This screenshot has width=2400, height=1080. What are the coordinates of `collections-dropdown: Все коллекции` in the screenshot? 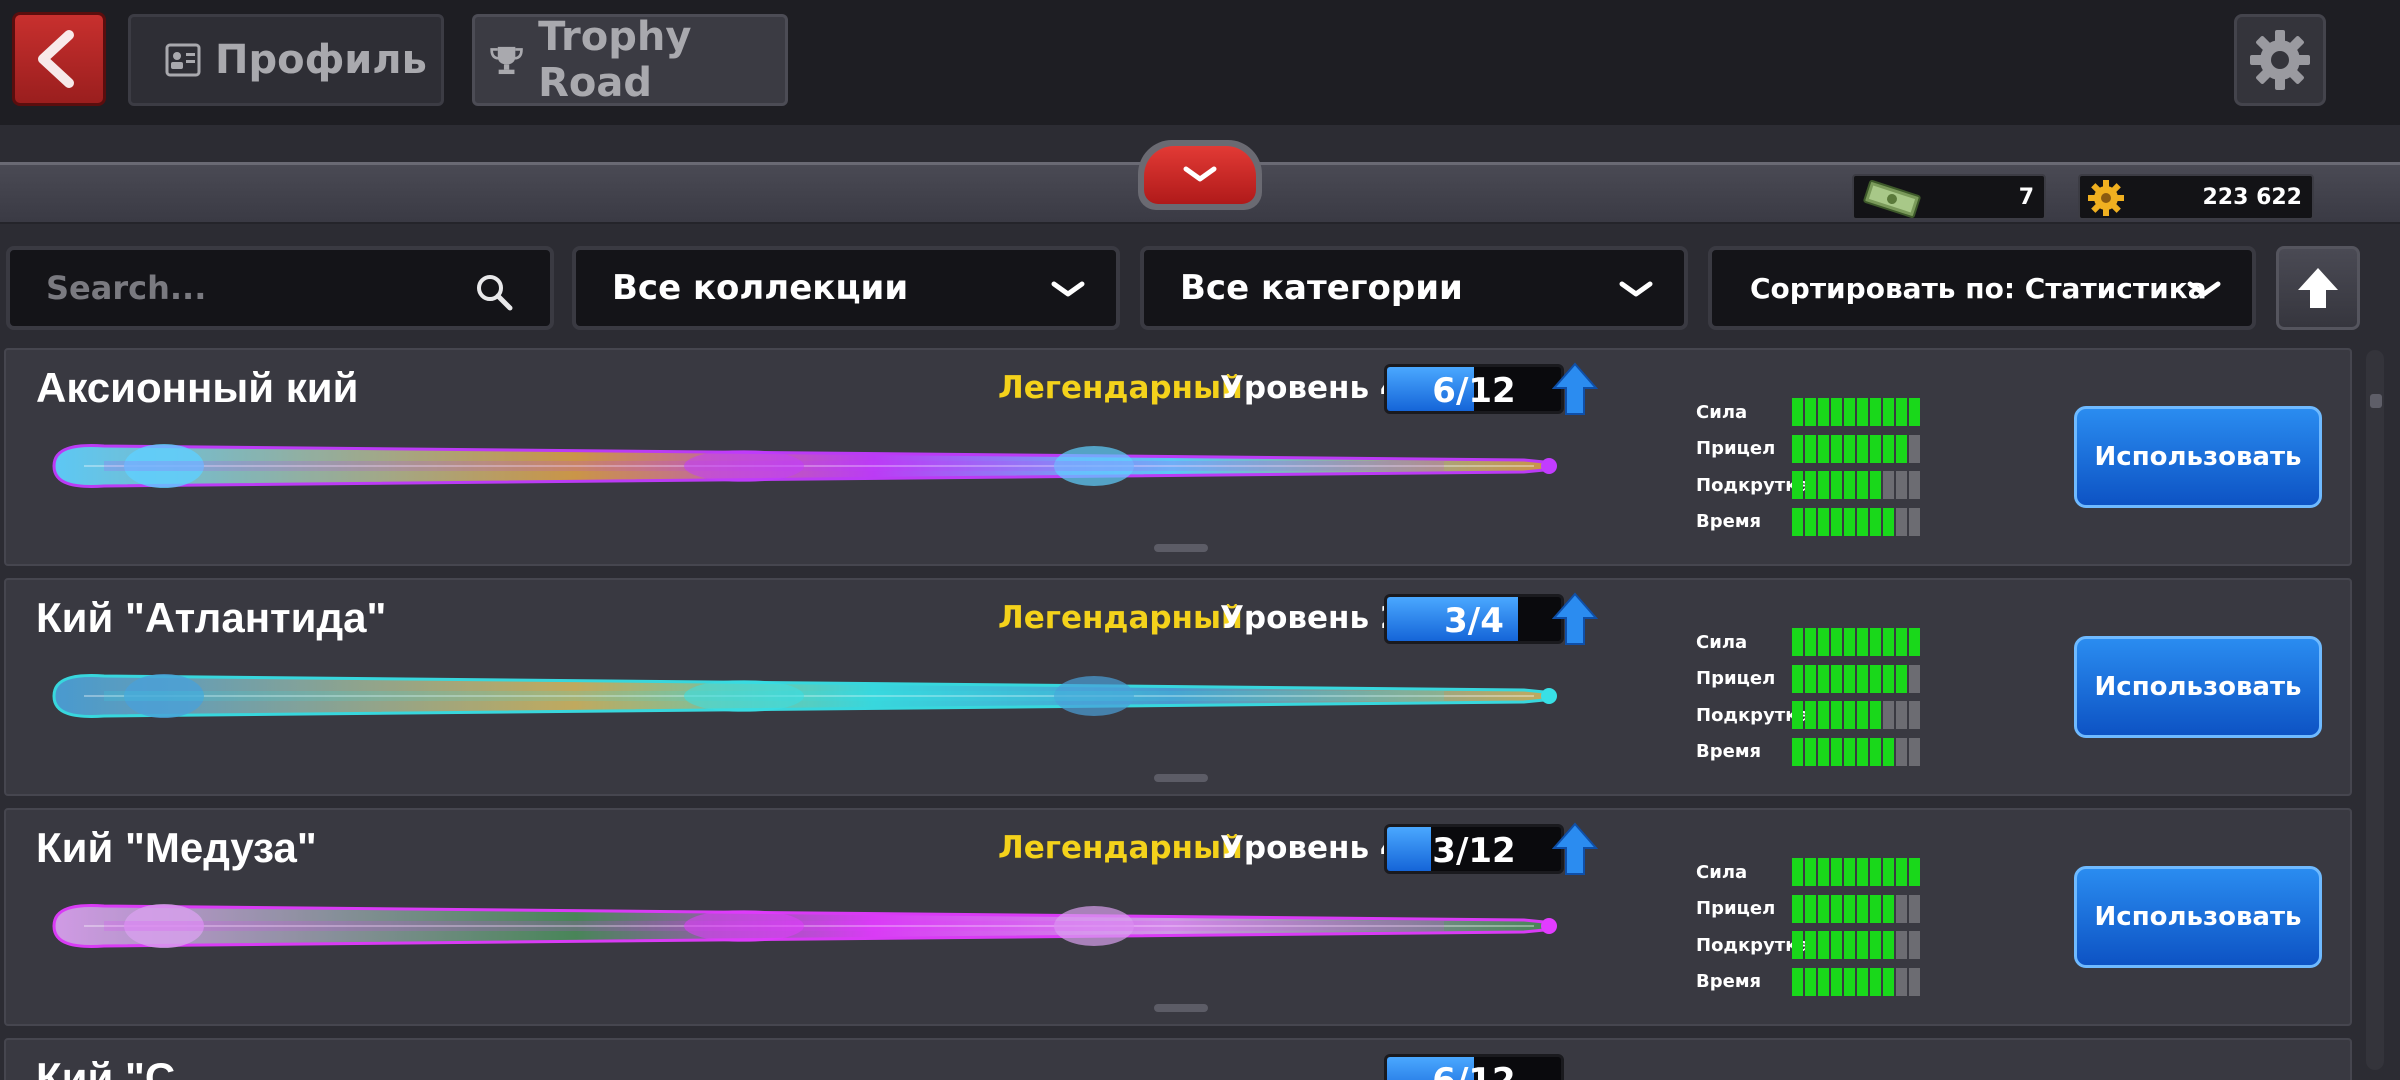 It's located at (846, 288).